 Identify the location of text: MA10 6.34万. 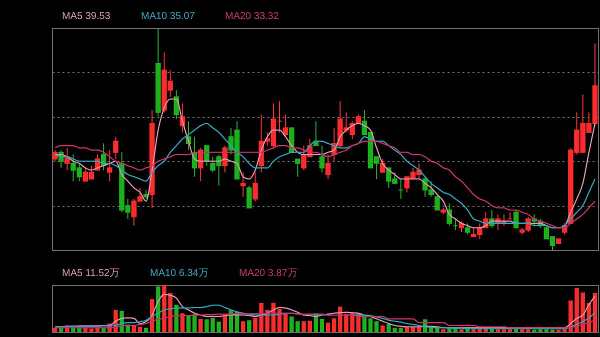
(179, 273).